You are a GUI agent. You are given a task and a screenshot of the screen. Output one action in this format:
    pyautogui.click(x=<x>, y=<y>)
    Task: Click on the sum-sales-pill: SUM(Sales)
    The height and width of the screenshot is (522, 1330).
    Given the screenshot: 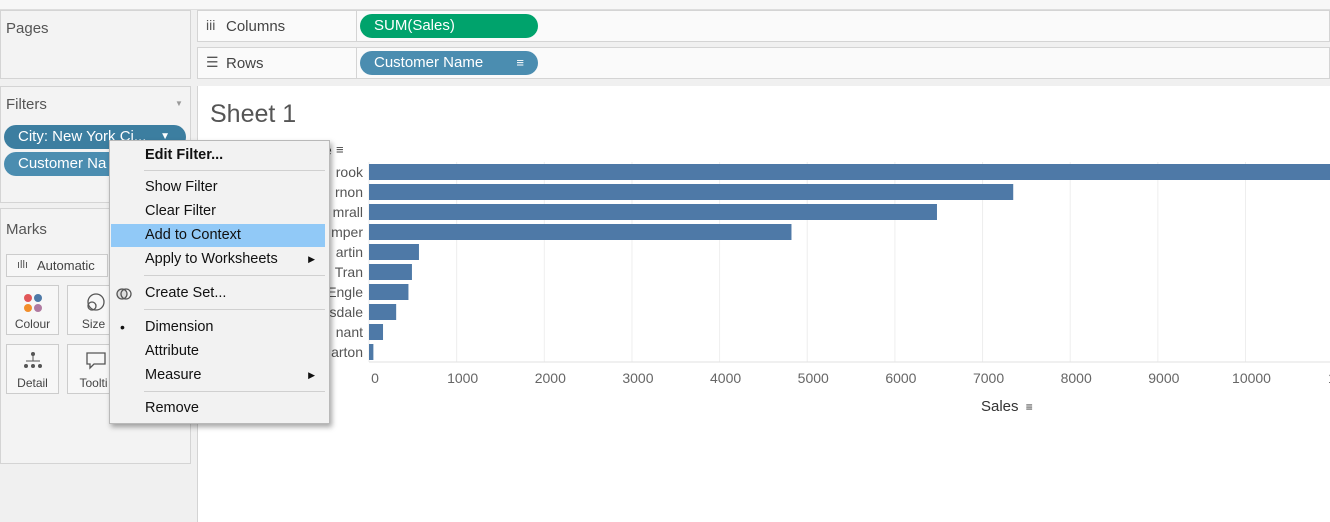 What is the action you would take?
    pyautogui.click(x=449, y=26)
    